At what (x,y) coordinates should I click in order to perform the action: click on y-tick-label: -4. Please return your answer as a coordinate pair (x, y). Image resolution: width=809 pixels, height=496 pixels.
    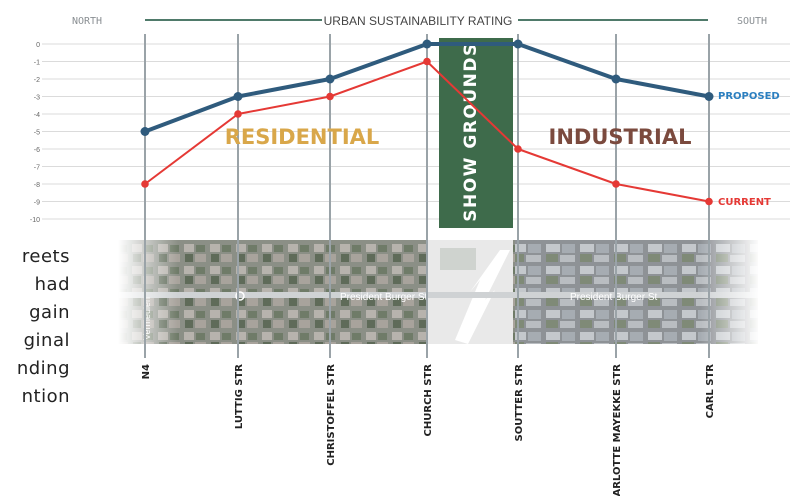
    Looking at the image, I should click on (37, 115).